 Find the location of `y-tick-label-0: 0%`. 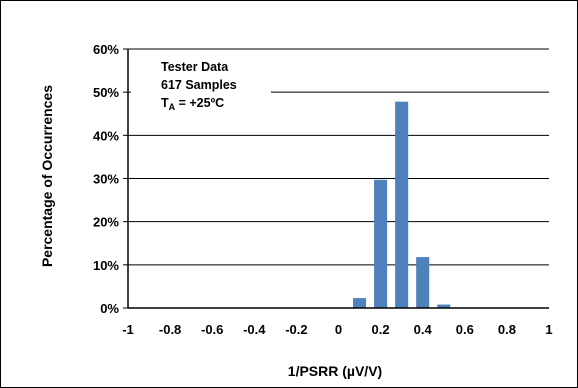

y-tick-label-0: 0% is located at coordinates (109, 308).